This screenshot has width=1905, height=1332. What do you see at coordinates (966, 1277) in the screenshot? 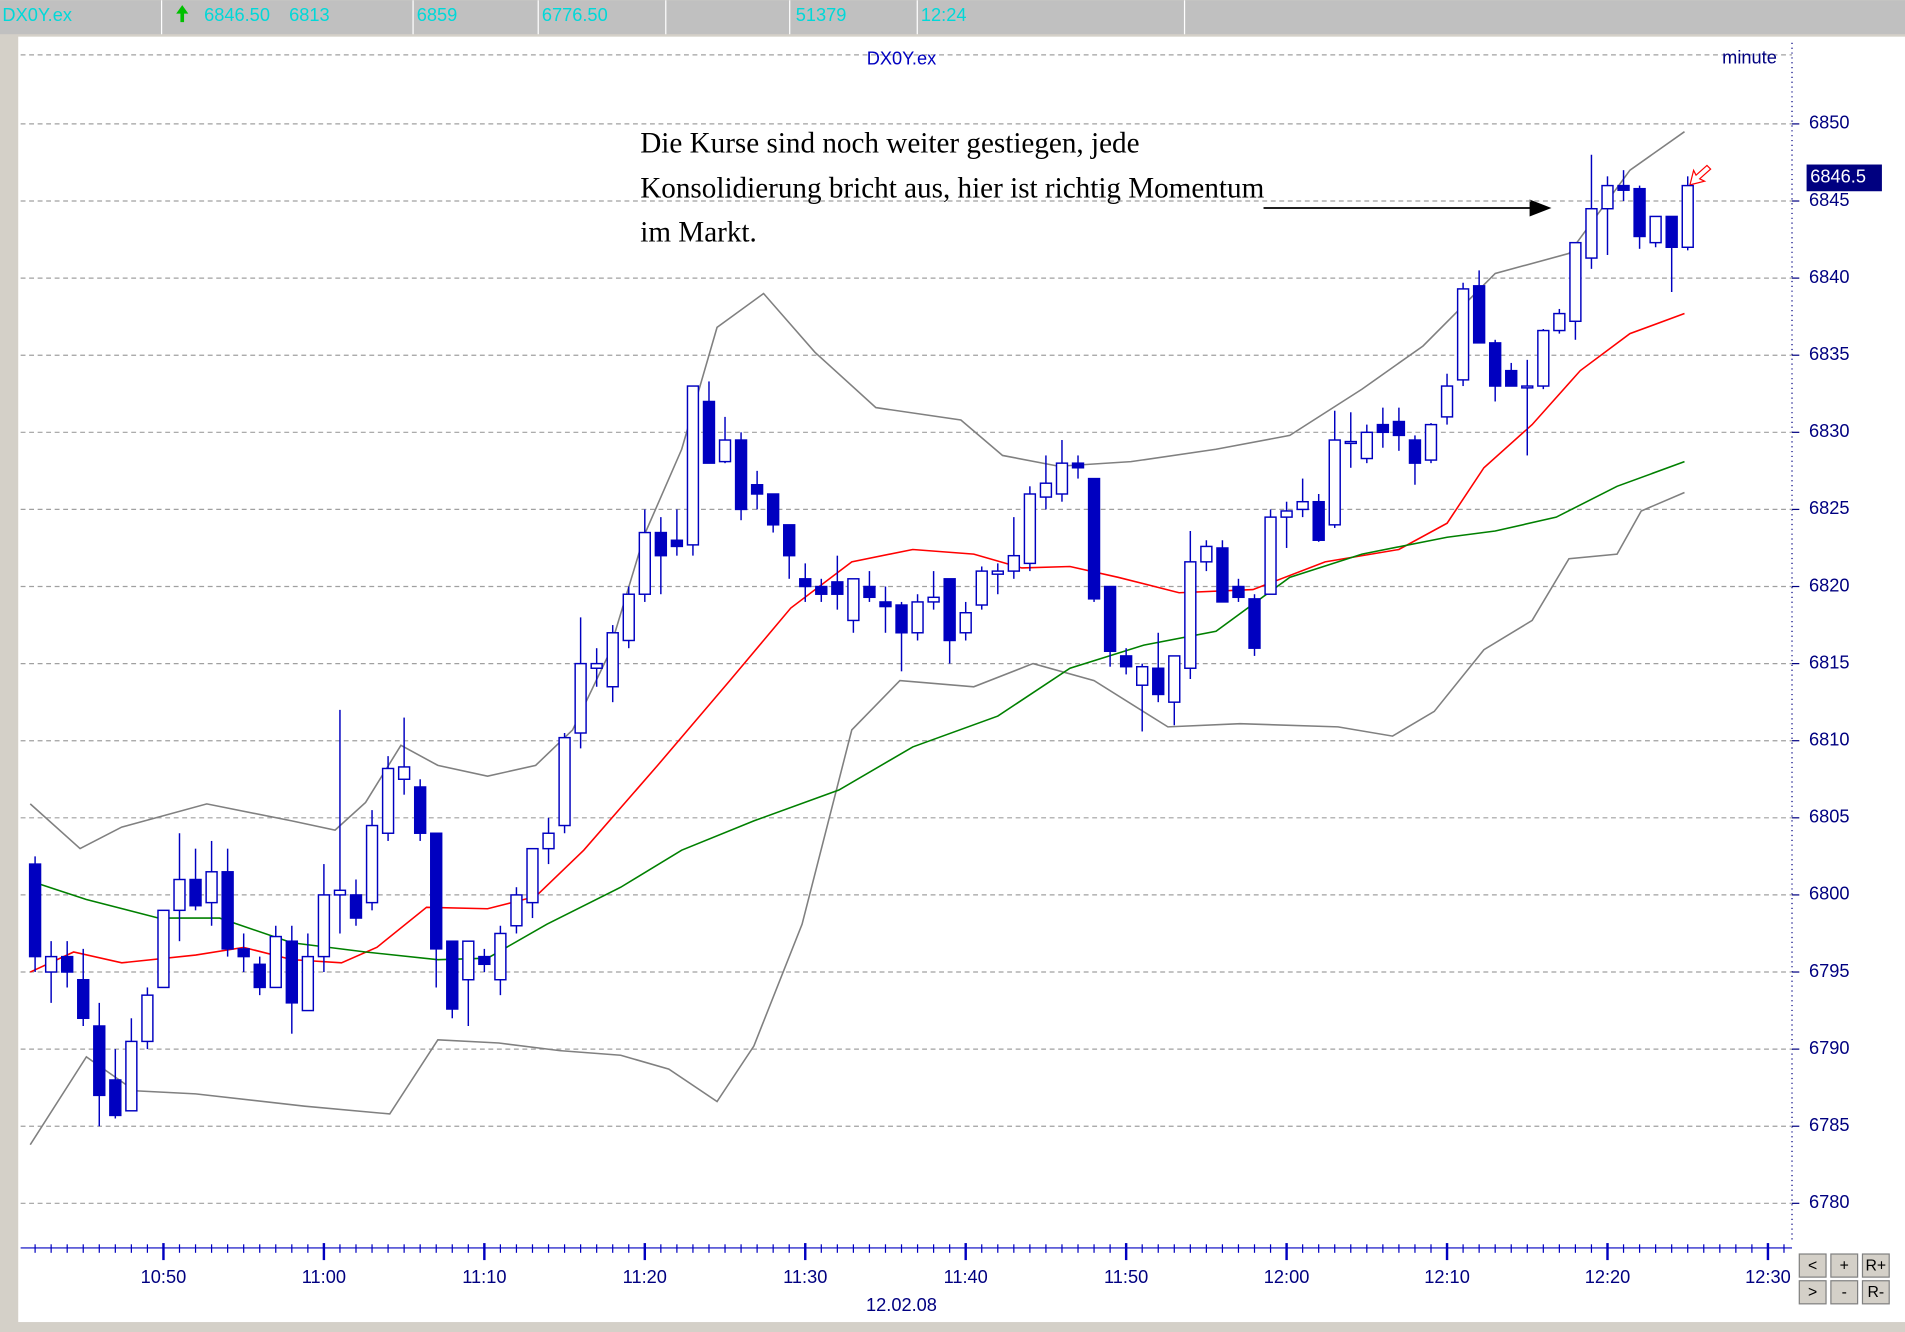
I see `x-tick-label: 11:40` at bounding box center [966, 1277].